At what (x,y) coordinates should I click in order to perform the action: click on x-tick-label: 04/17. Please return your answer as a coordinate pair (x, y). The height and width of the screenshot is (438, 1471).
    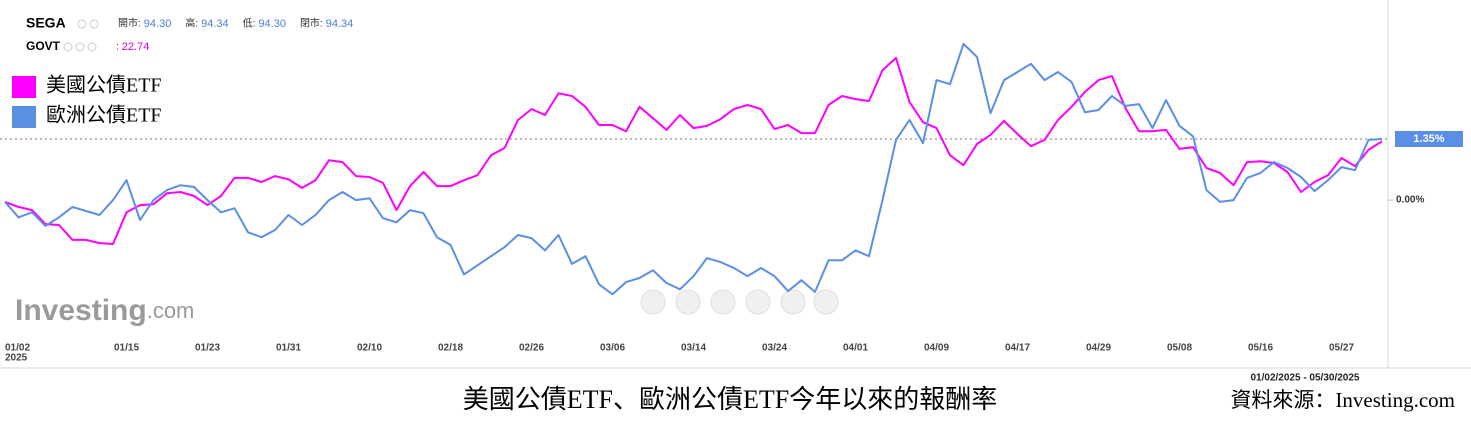
    Looking at the image, I should click on (1017, 348).